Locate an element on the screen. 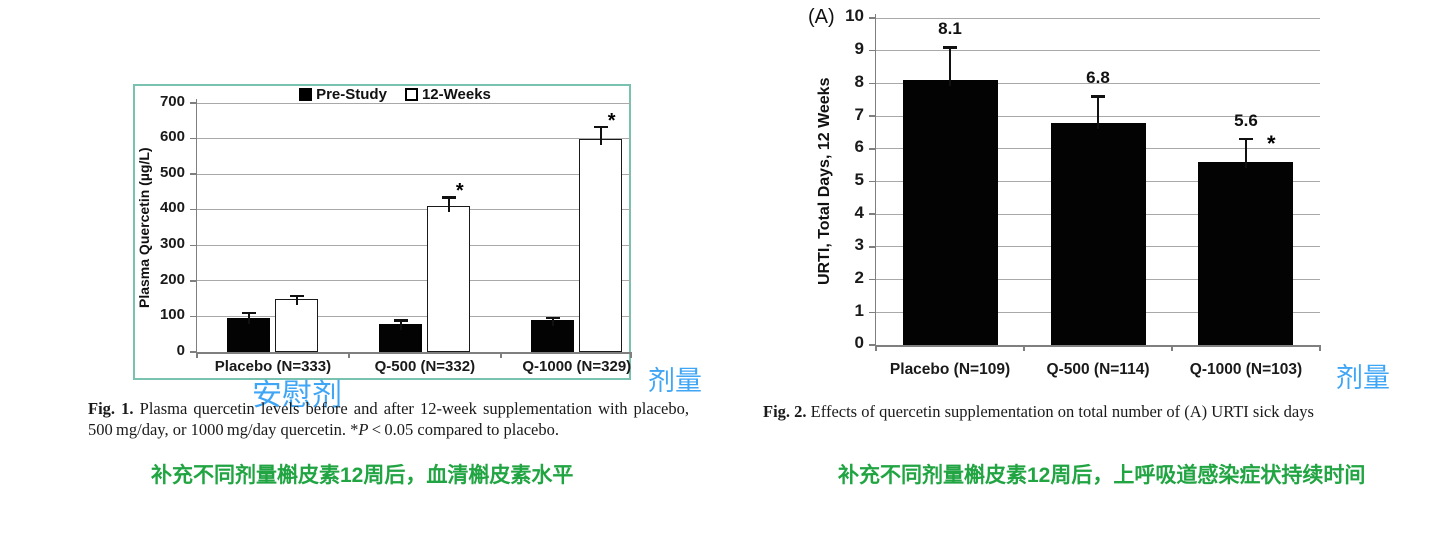 Image resolution: width=1440 pixels, height=536 pixels. fig2-panel-letter: (A) is located at coordinates (821, 17).